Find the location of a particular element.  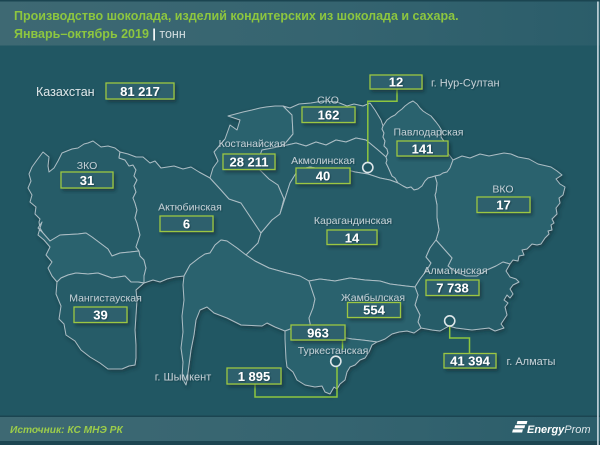

svg-text: г. Шымкент is located at coordinates (183, 378).